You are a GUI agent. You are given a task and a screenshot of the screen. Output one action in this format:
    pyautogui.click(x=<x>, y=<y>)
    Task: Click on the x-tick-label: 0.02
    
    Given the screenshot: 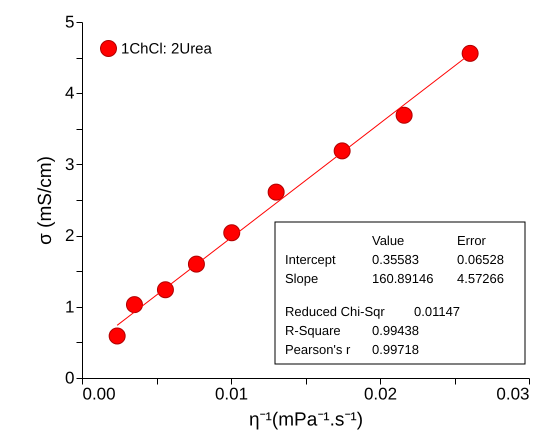 What is the action you would take?
    pyautogui.click(x=381, y=394)
    